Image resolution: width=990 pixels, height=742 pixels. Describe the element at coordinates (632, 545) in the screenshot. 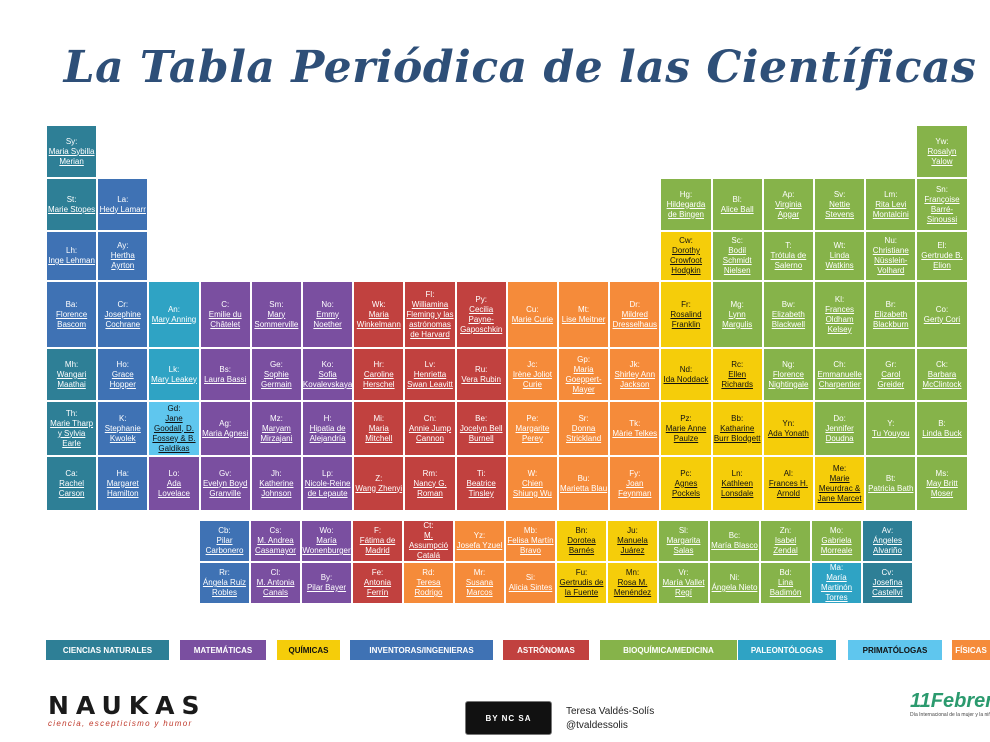

I see `scientist-name-link: Manuela Juárez` at that location.